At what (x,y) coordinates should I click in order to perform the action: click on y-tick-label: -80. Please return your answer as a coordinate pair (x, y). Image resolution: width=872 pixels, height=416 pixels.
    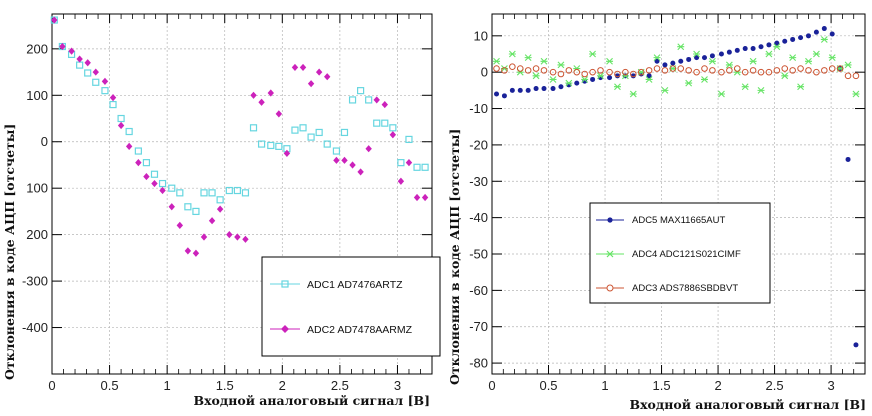
    Looking at the image, I should click on (478, 363).